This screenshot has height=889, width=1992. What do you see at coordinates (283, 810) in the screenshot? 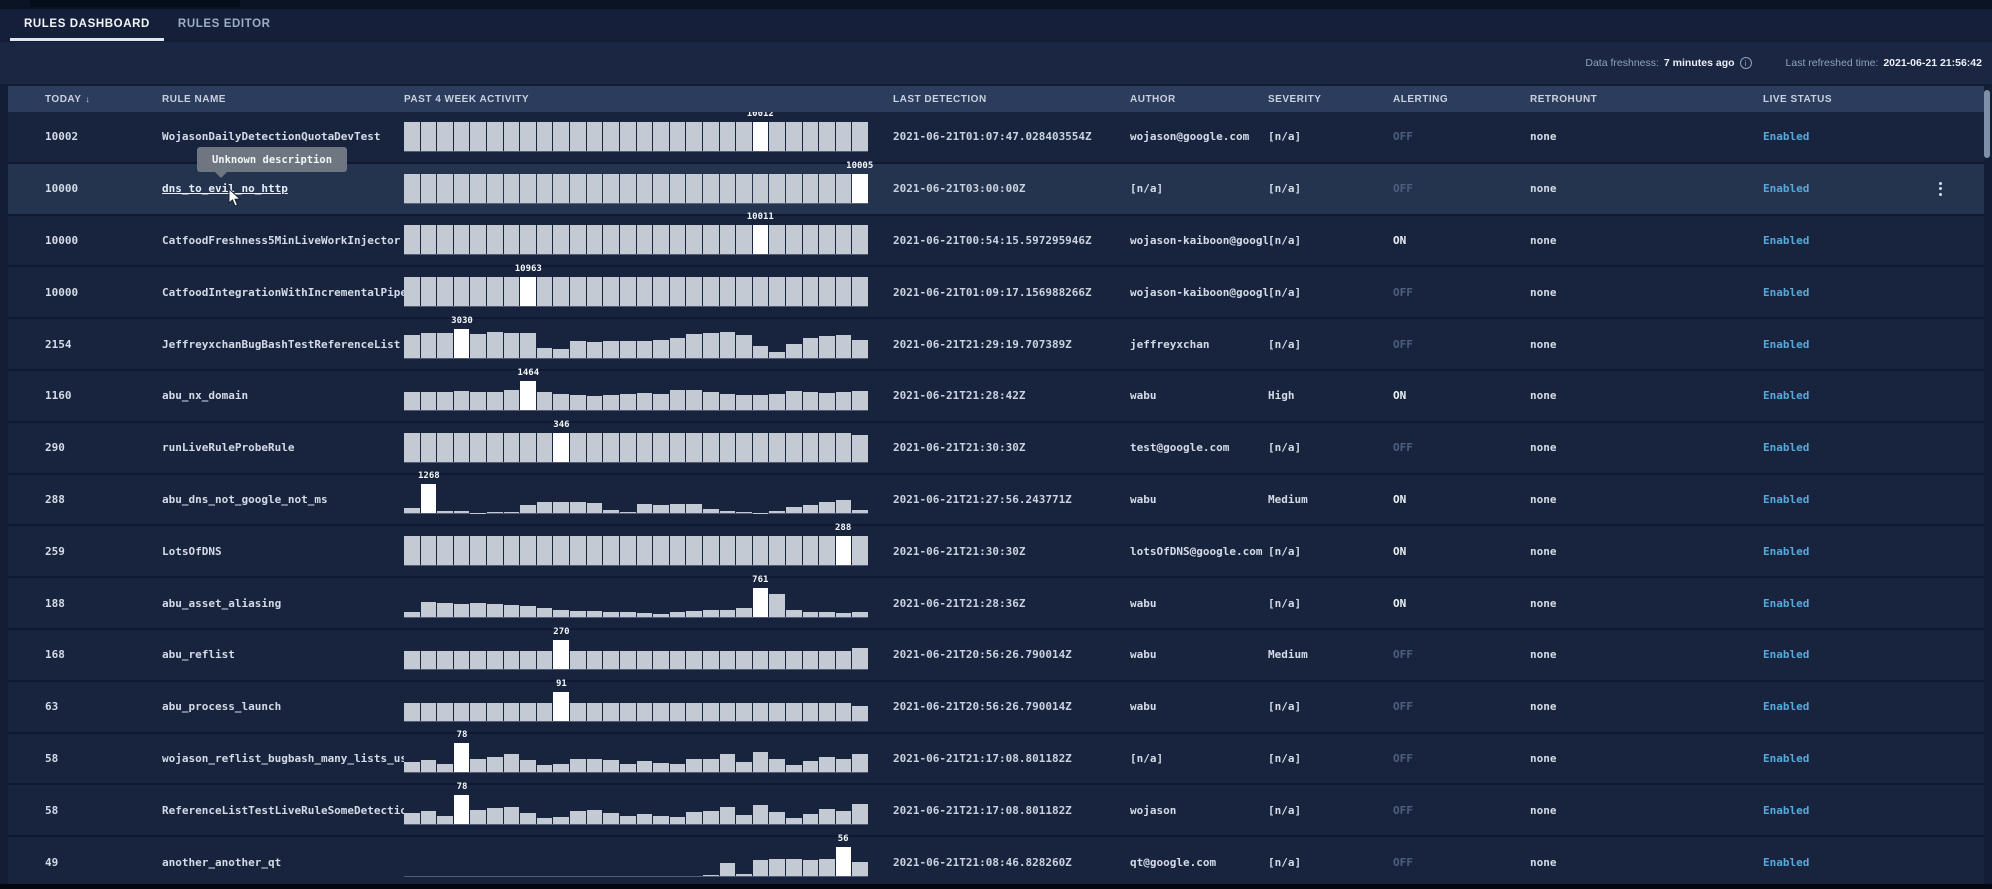
I see `rule-name-link: ReferenceListTestLiveRuleSomeDetections` at bounding box center [283, 810].